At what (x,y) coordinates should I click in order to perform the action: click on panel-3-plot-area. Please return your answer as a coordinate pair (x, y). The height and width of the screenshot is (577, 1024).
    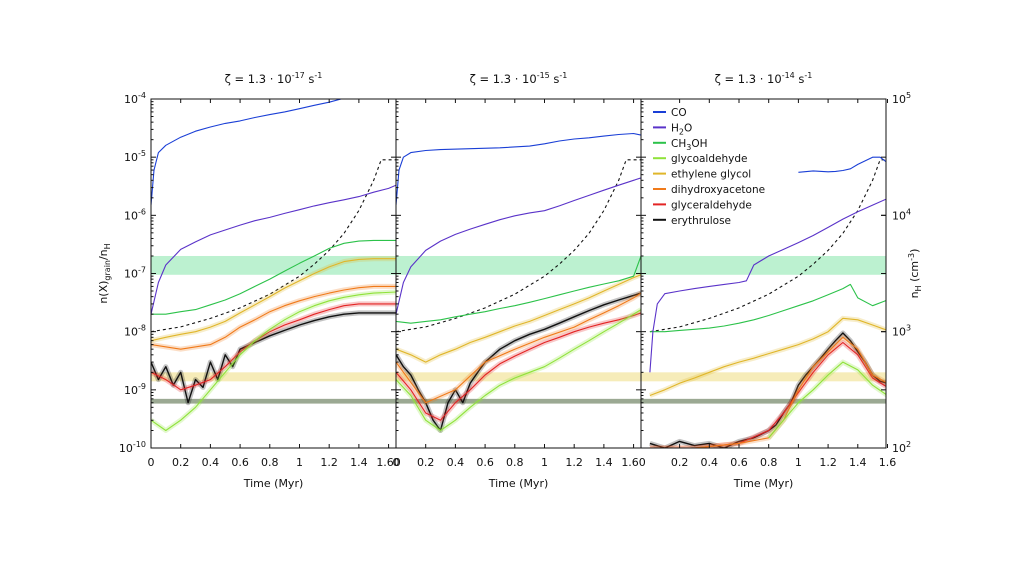
    Looking at the image, I should click on (763, 302).